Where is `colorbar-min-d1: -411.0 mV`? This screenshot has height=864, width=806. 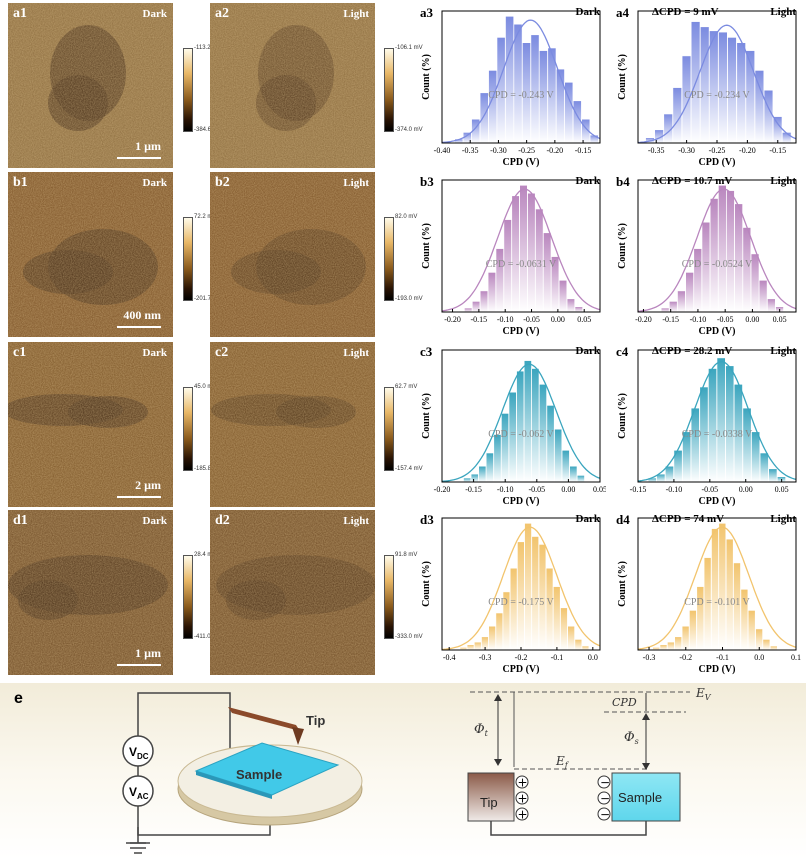 colorbar-min-d1: -411.0 mV is located at coordinates (208, 637).